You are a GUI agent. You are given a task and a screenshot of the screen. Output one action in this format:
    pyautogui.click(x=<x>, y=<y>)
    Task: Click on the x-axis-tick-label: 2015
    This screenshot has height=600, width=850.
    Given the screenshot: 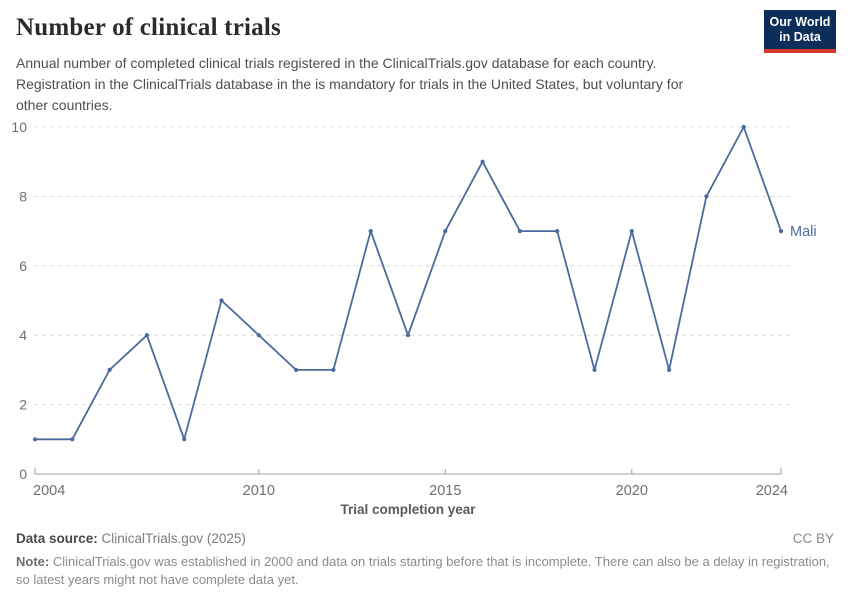 What is the action you would take?
    pyautogui.click(x=445, y=491)
    